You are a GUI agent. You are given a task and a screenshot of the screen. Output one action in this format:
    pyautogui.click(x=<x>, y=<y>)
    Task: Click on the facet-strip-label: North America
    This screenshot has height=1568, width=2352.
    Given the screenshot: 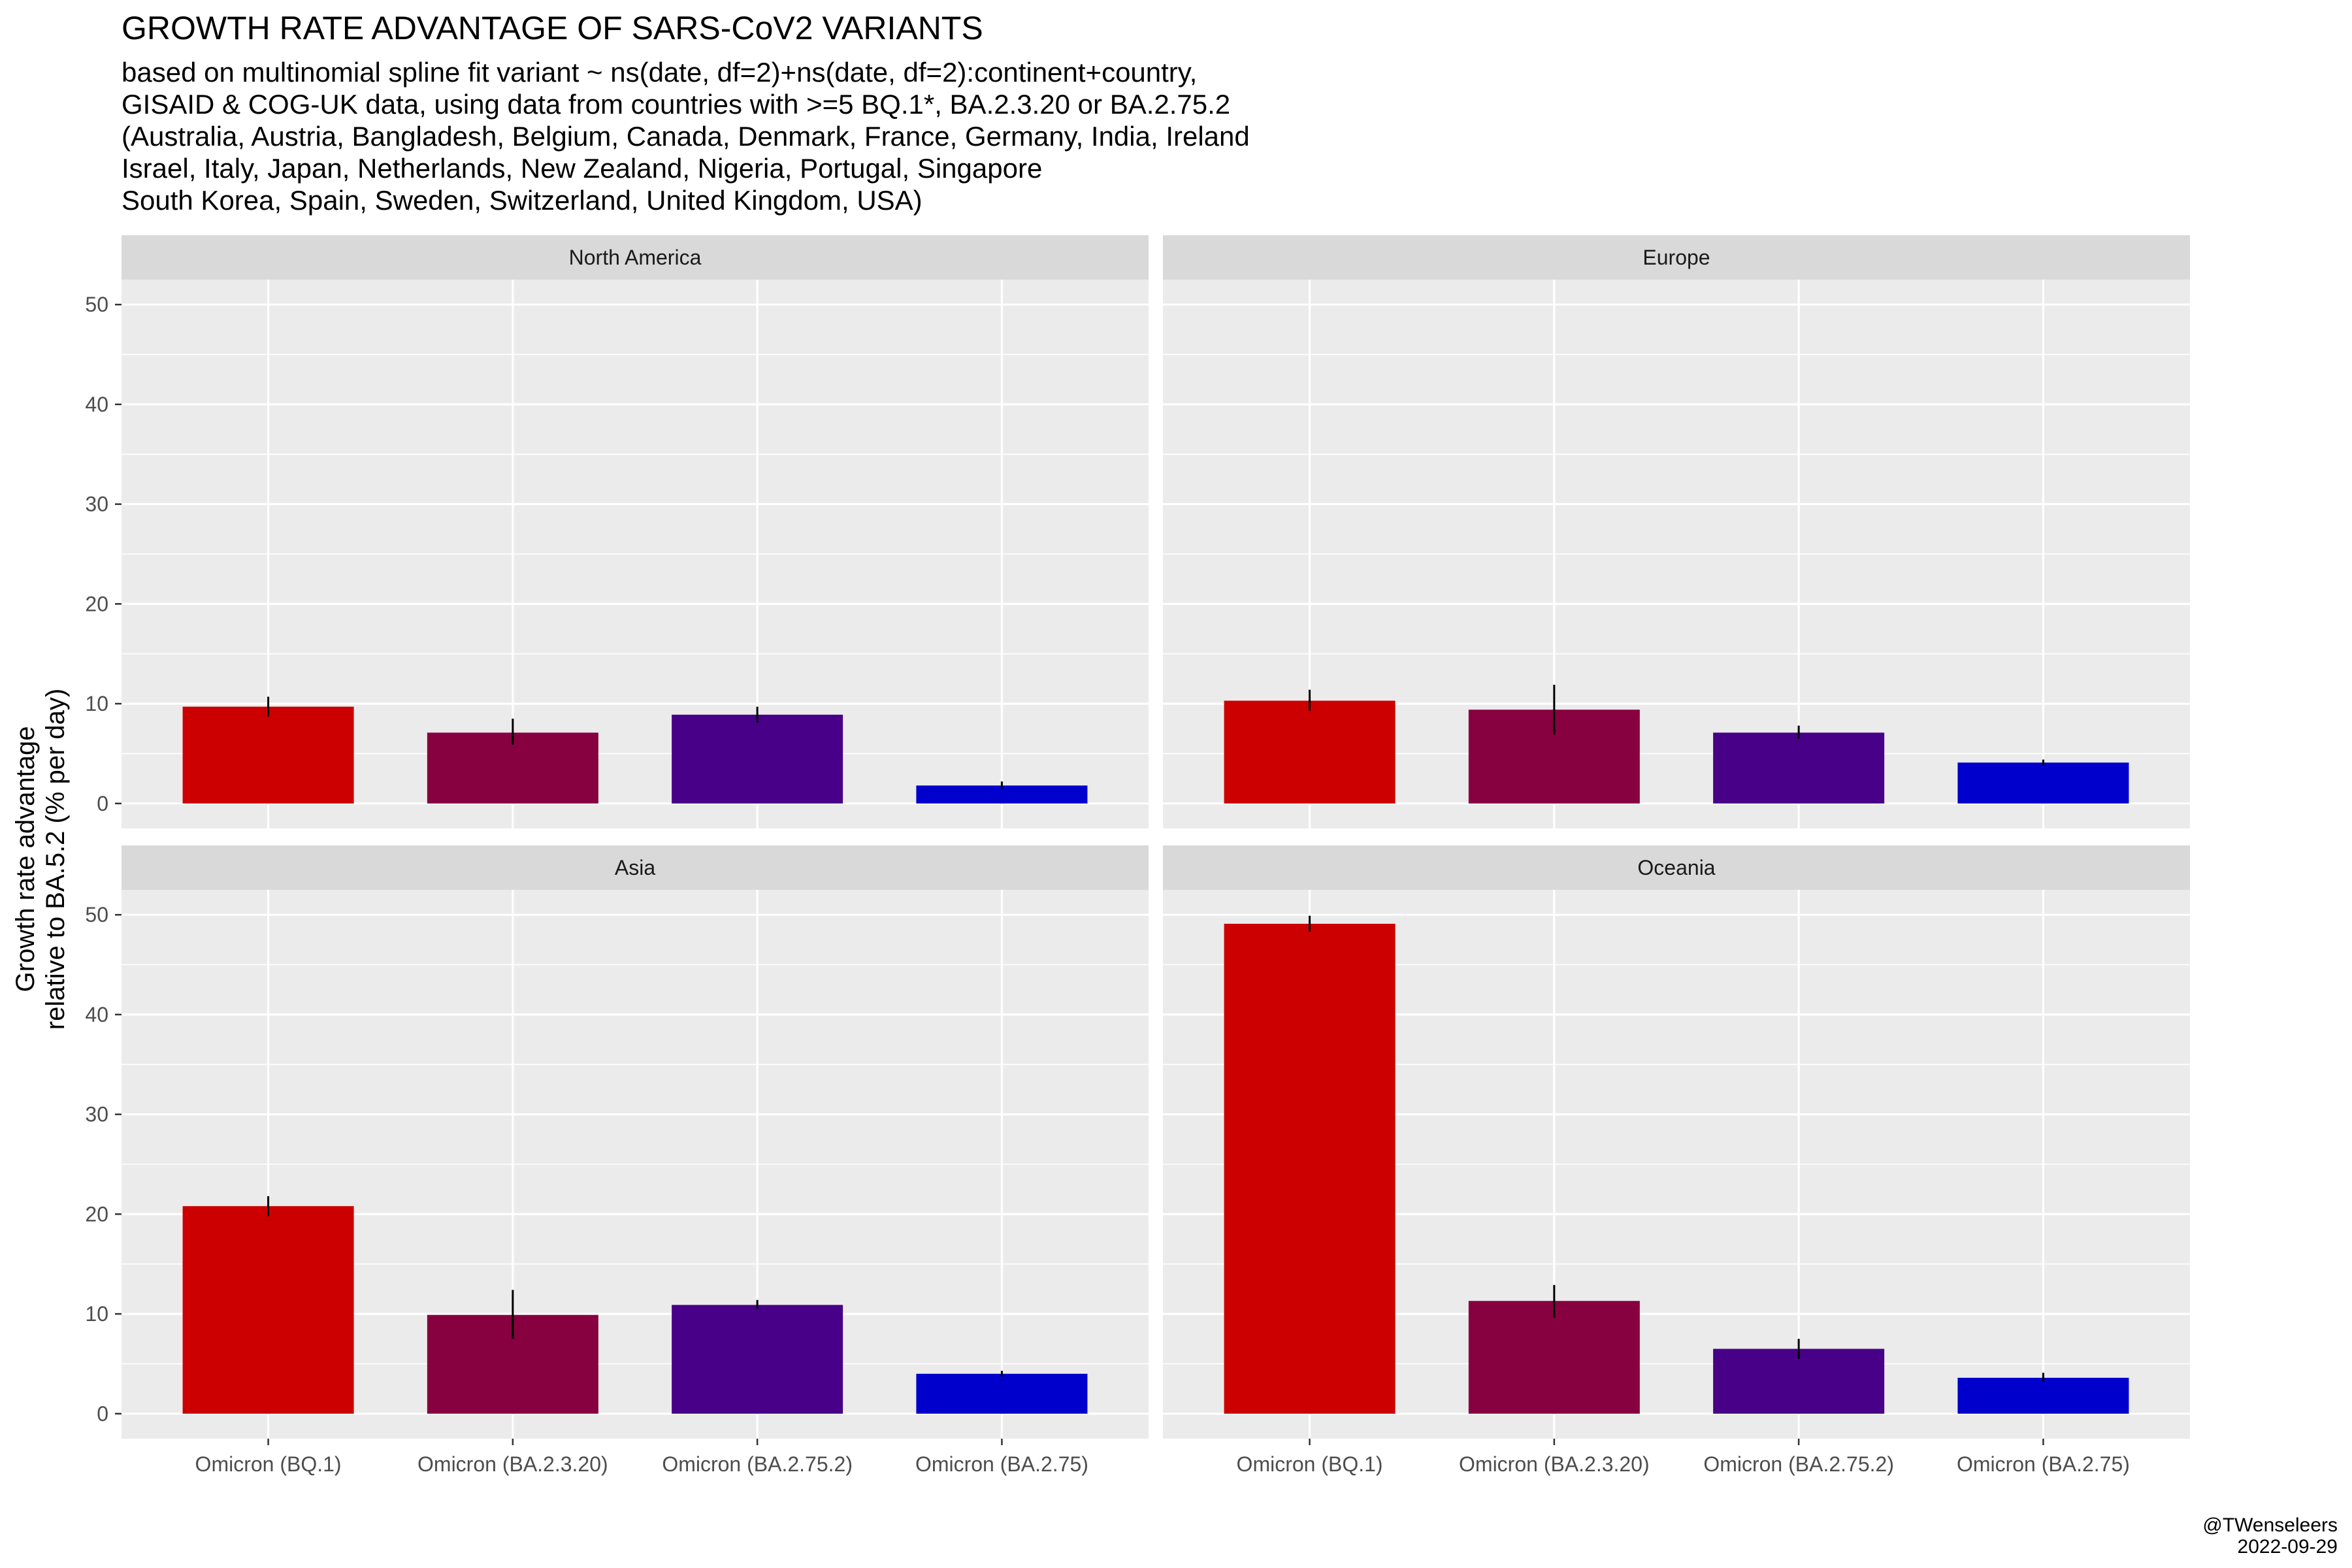 What is the action you would take?
    pyautogui.click(x=635, y=257)
    